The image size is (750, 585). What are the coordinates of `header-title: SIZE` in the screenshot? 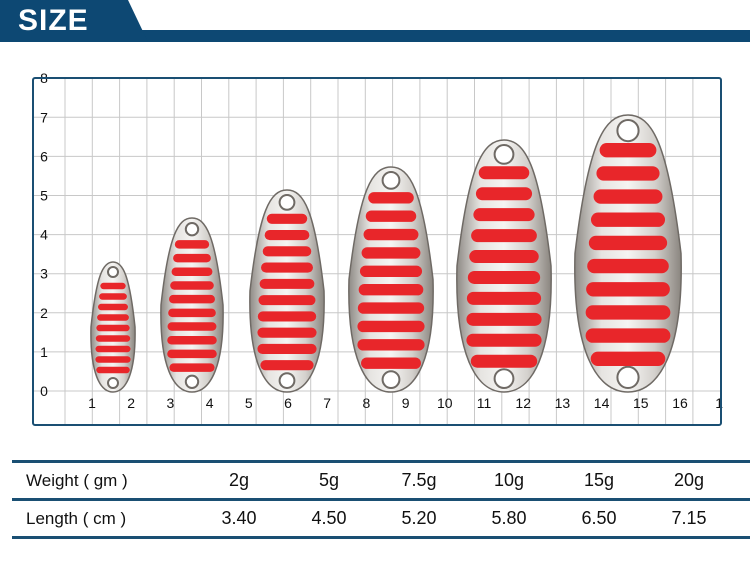 It's located at (53, 20).